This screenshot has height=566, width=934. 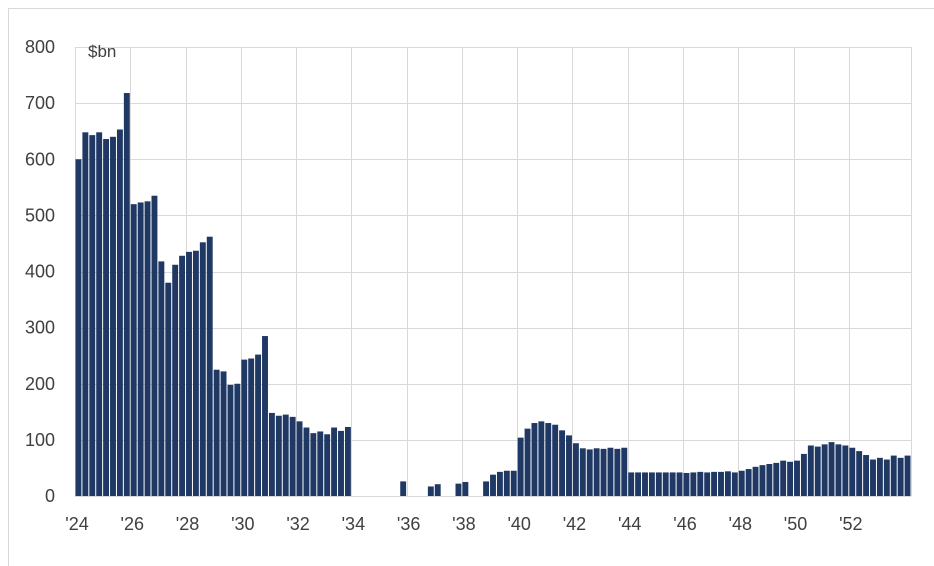 What do you see at coordinates (795, 524) in the screenshot?
I see `x-tick-label: '50` at bounding box center [795, 524].